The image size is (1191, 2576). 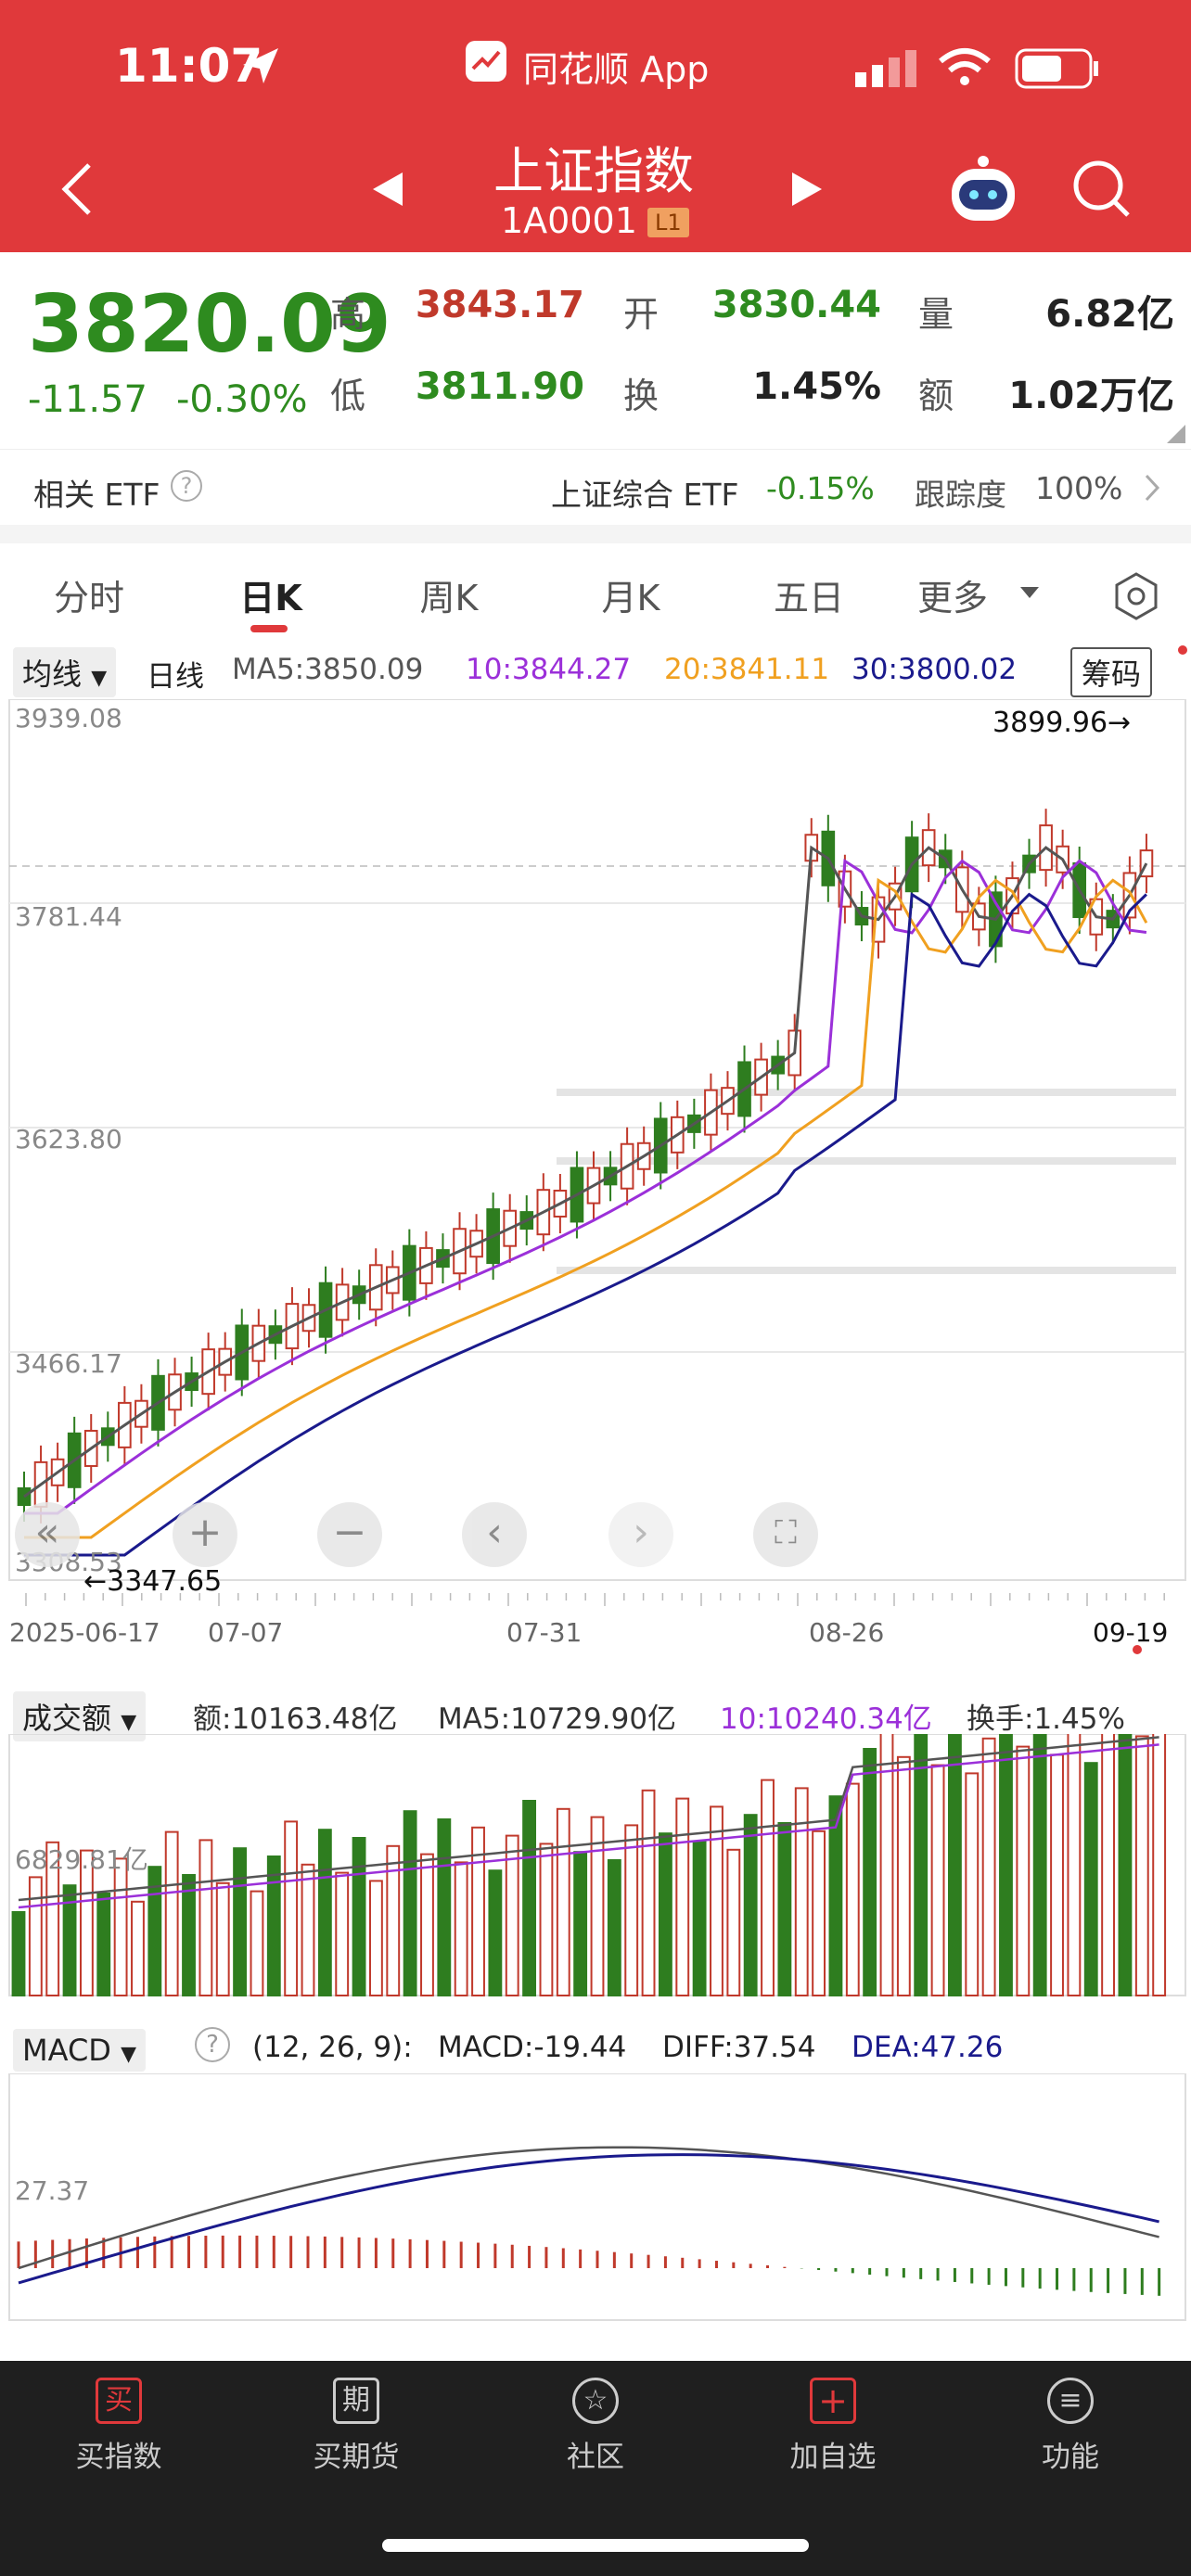 I want to click on ma-type-label: 均线, so click(x=52, y=675).